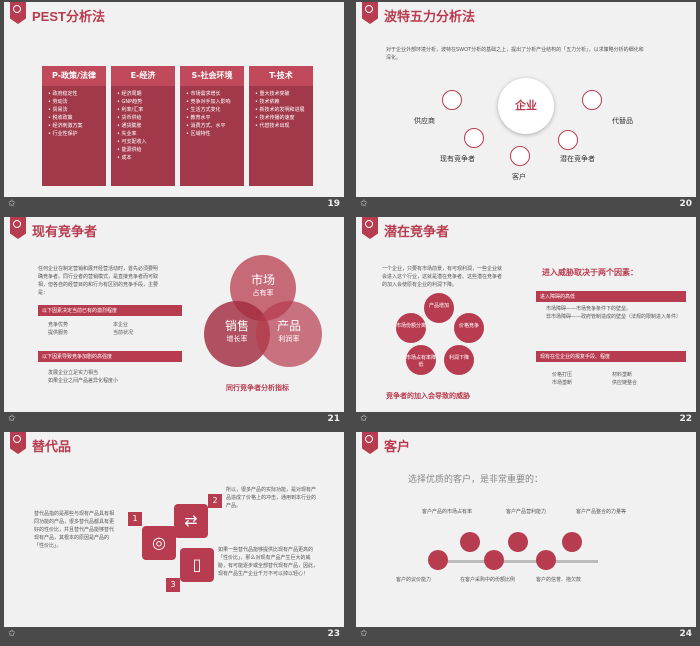 The width and height of the screenshot is (700, 646). I want to click on pest-item: • 通货膨胀, so click(129, 126).